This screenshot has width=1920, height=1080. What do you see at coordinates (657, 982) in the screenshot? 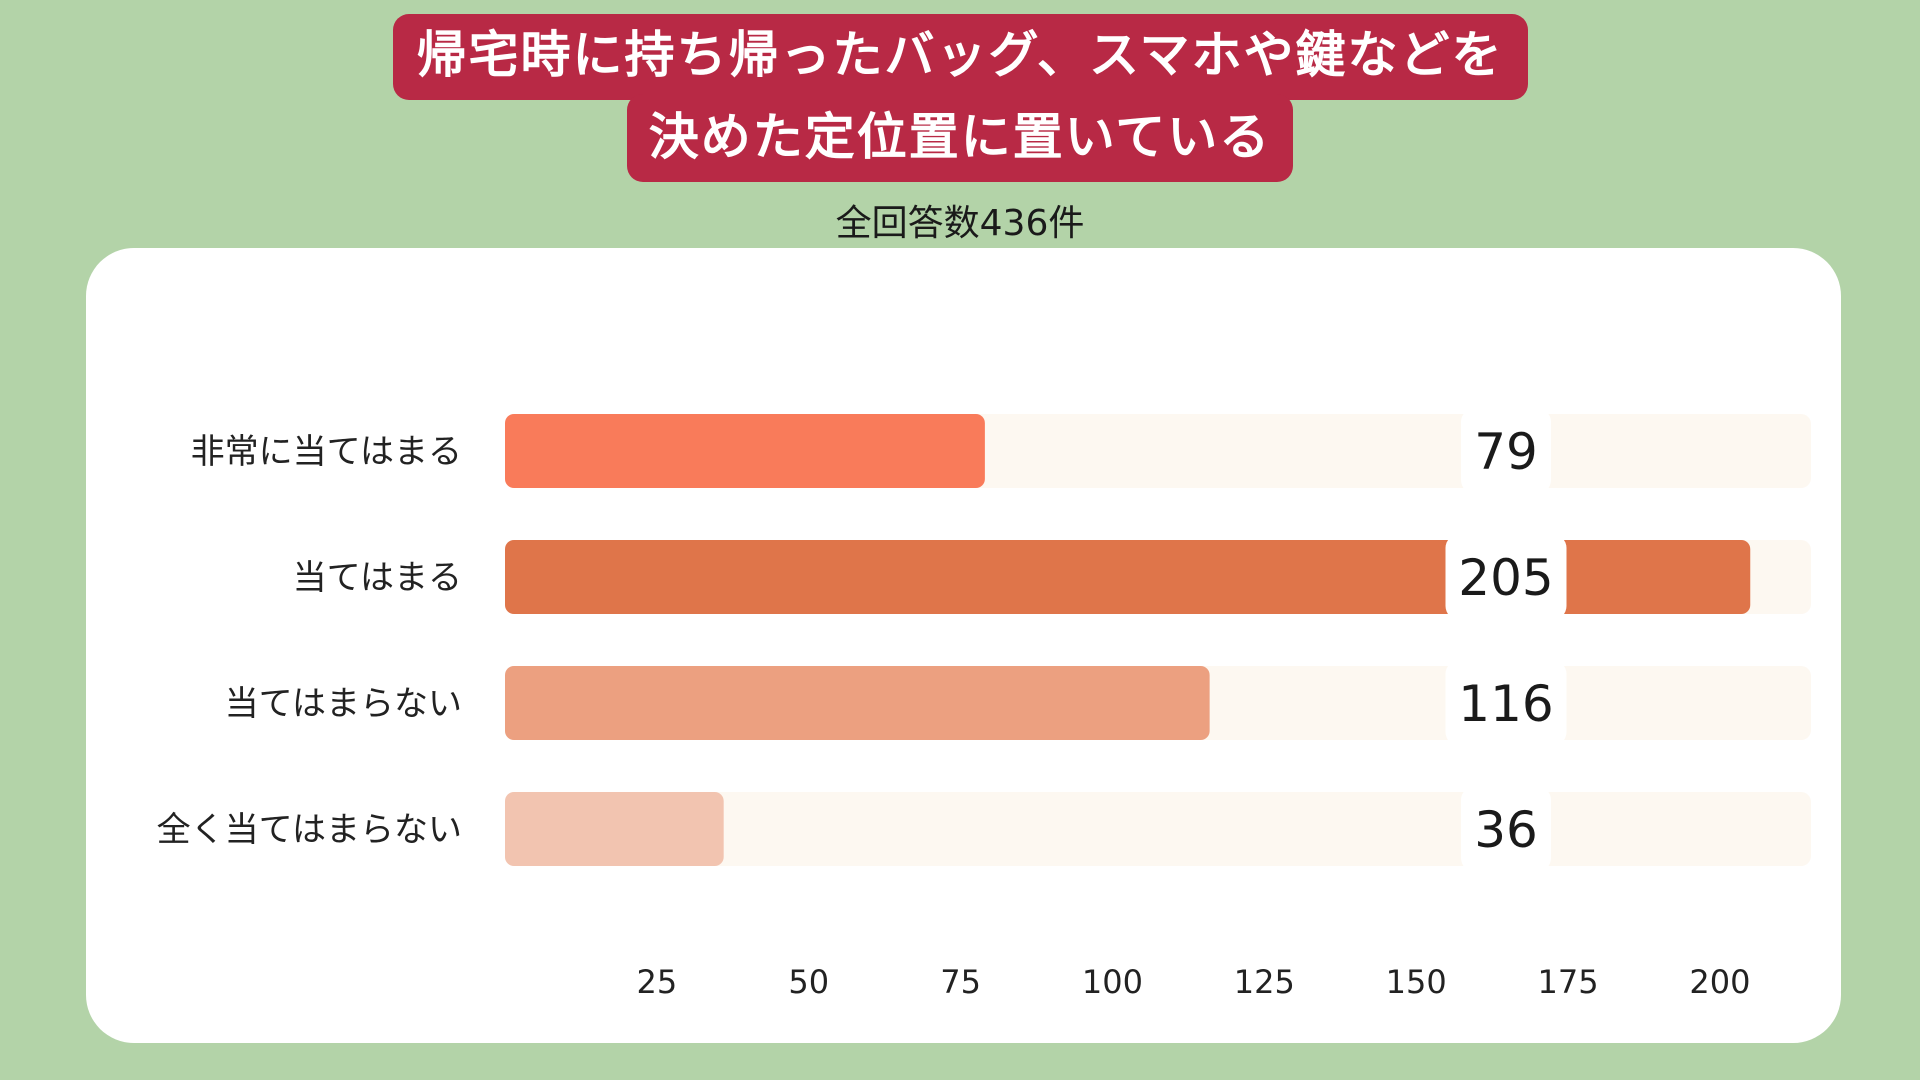
I see `x-tick-label-0: 25` at bounding box center [657, 982].